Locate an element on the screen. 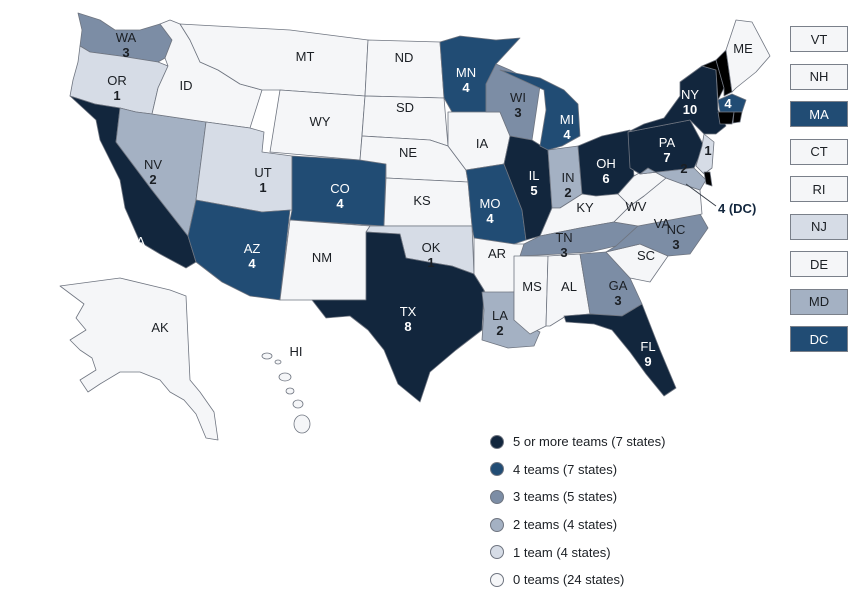 The height and width of the screenshot is (594, 852). legend-item: 3 teams (5 states) is located at coordinates (577, 497).